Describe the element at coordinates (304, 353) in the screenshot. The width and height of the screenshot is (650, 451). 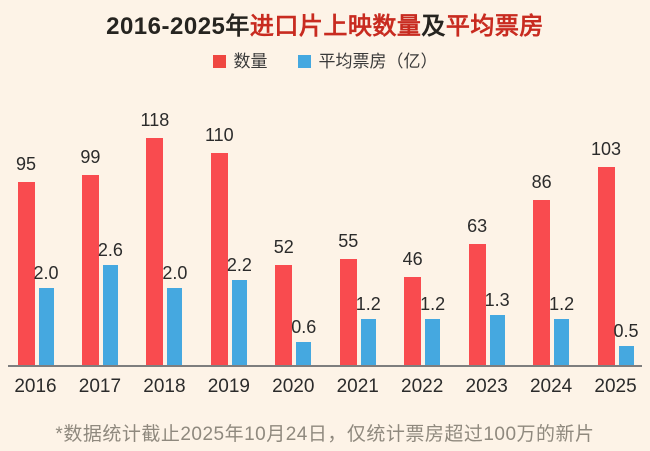
I see `bar-boxoffice-2020` at that location.